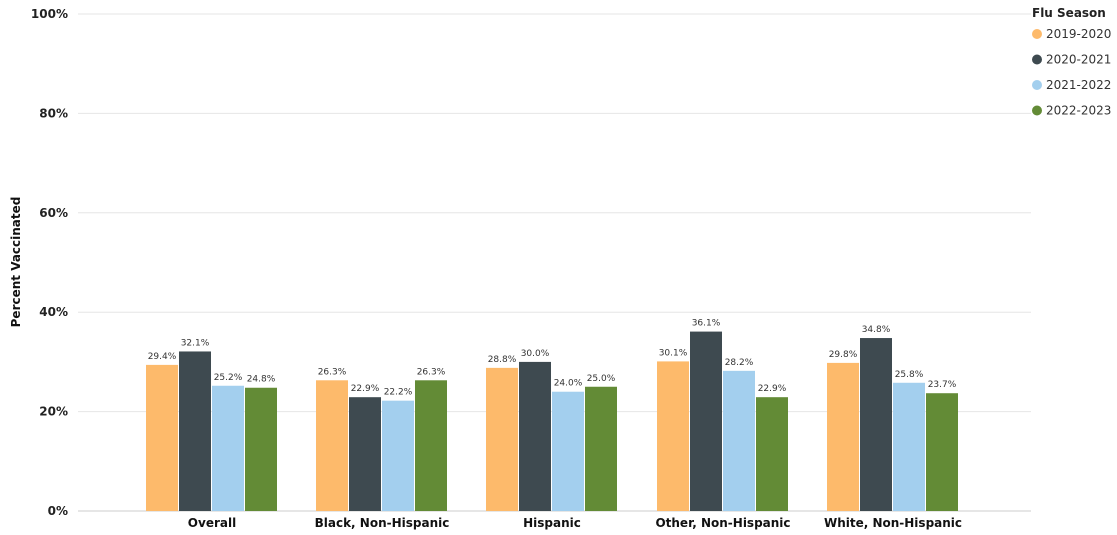 The width and height of the screenshot is (1117, 535). Describe the element at coordinates (843, 355) in the screenshot. I see `data-label: 29.8%` at that location.